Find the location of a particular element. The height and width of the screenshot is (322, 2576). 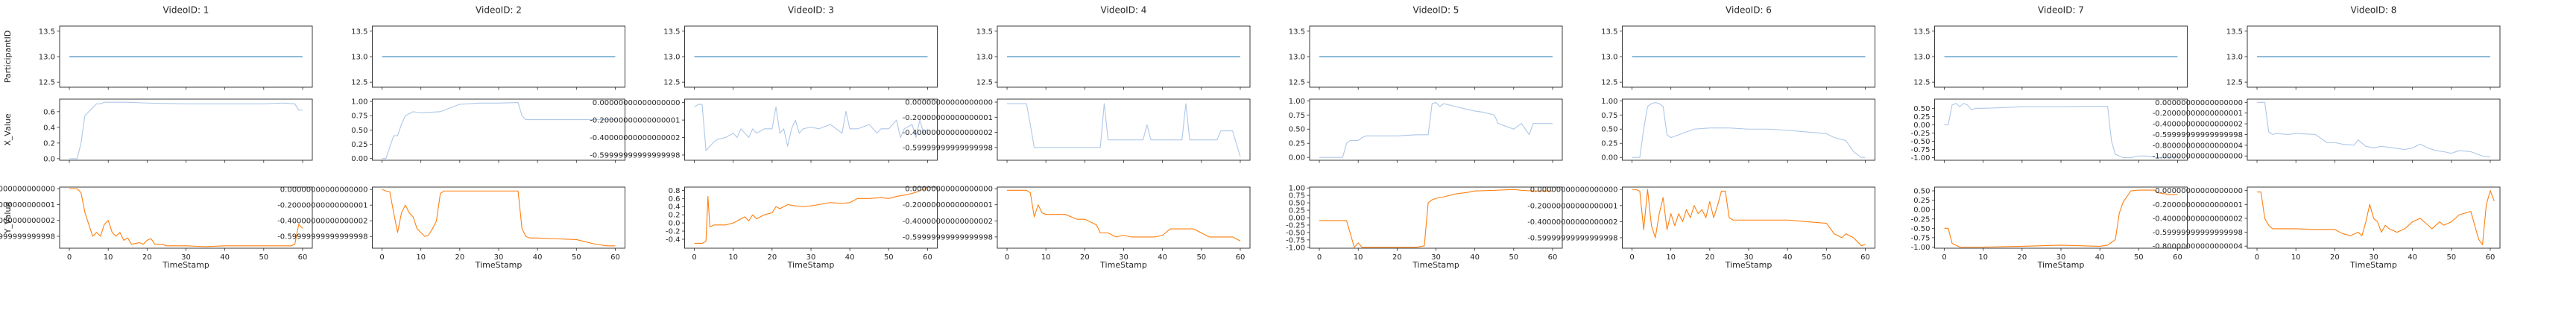

y-tick-label: 0.4 is located at coordinates (49, 128).